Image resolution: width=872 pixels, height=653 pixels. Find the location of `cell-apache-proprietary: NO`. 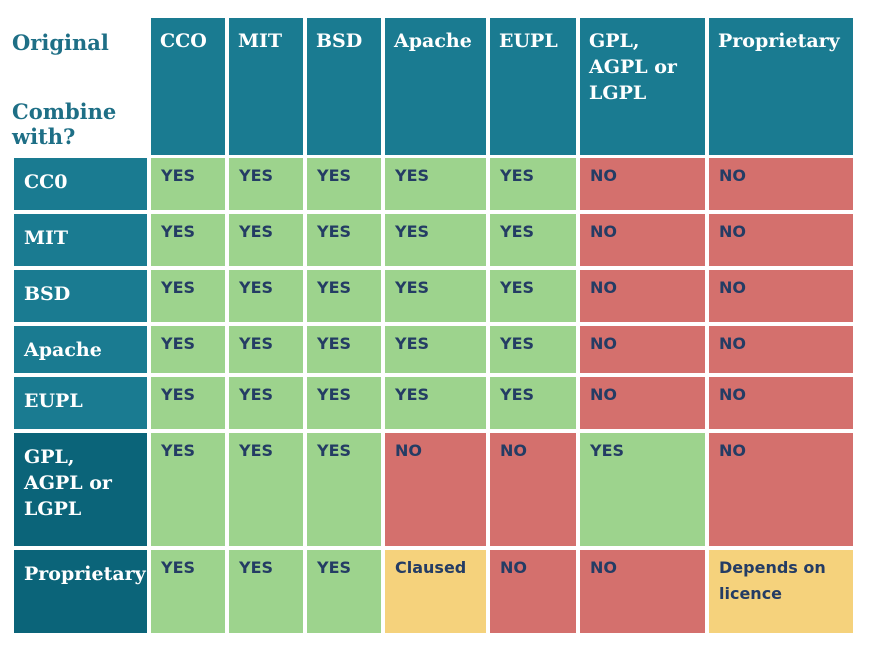

cell-apache-proprietary: NO is located at coordinates (781, 349).